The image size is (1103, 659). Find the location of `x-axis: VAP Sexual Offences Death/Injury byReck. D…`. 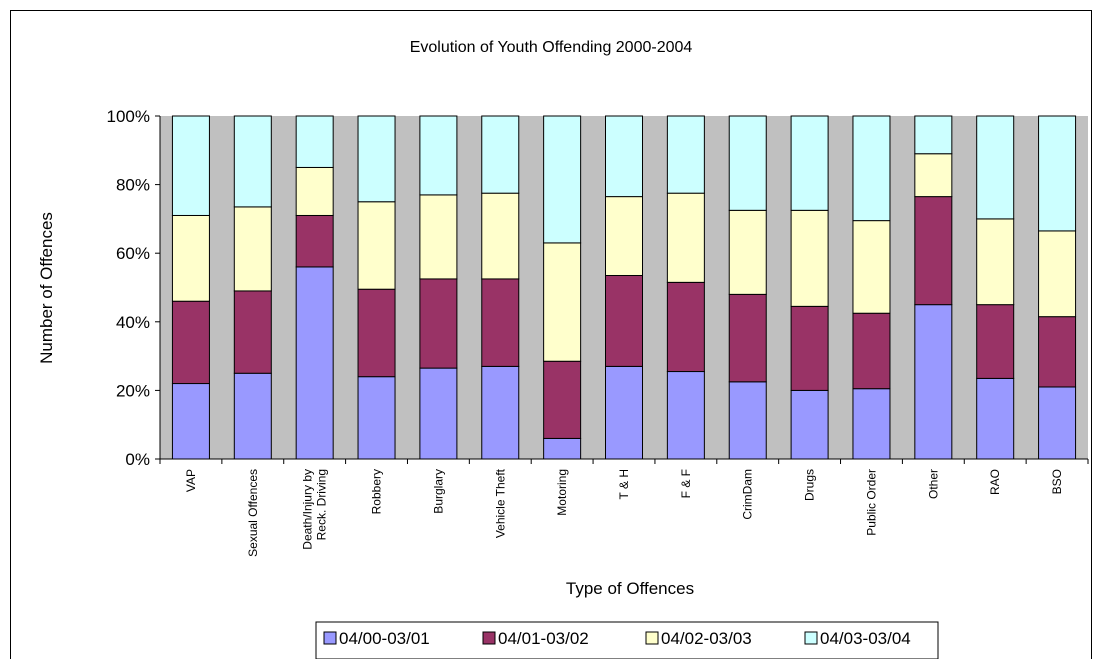

x-axis: VAP Sexual Offences Death/Injury byReck. D… is located at coordinates (624, 507).